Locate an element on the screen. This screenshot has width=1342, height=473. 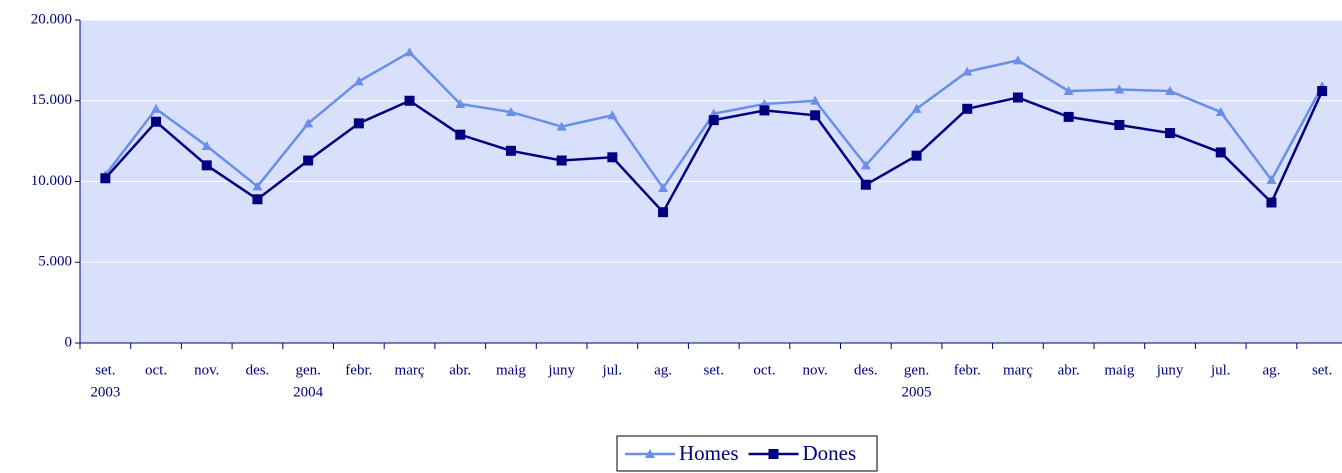
x-sublabel: 2004 is located at coordinates (308, 392).